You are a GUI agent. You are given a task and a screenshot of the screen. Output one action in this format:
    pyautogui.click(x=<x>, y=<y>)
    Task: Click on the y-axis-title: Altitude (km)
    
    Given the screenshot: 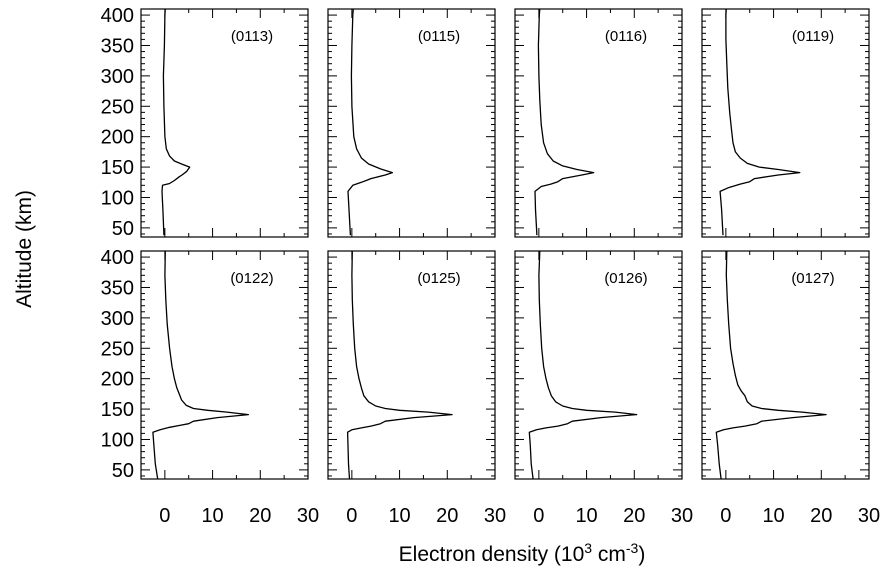 What is the action you would take?
    pyautogui.click(x=24, y=249)
    